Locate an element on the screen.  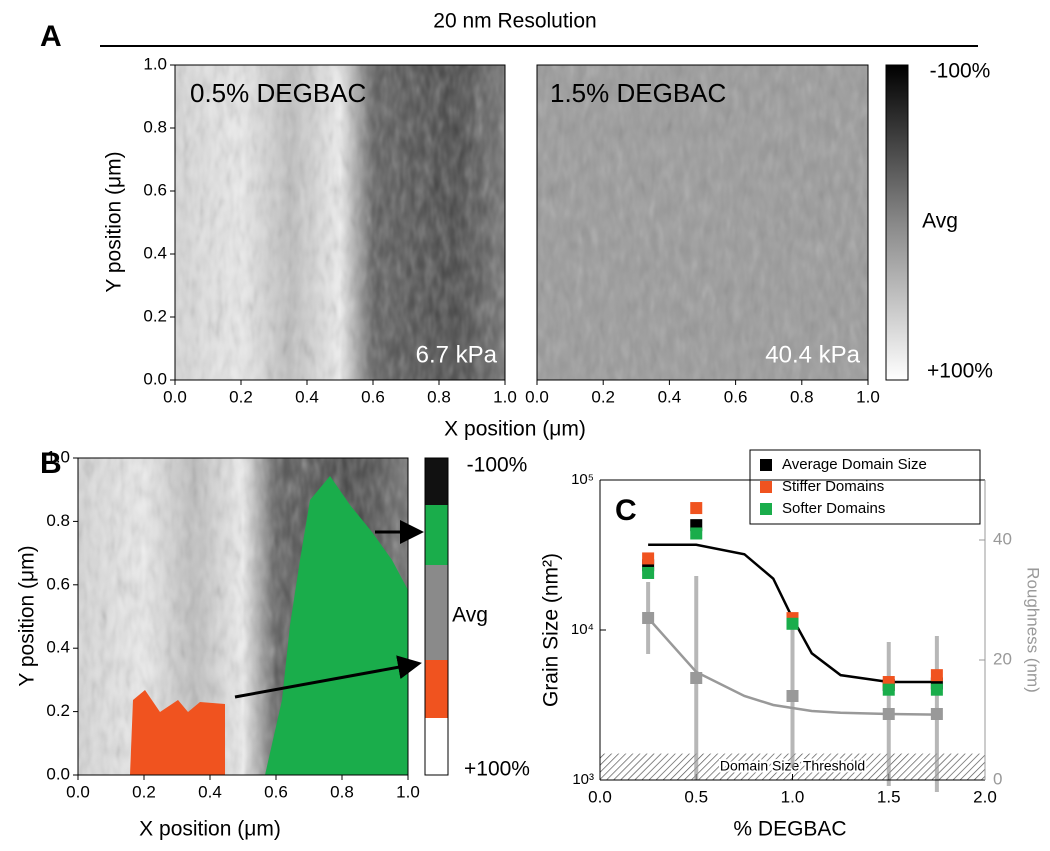
map-annotation: 6.7 kPa is located at coordinates (457, 354).